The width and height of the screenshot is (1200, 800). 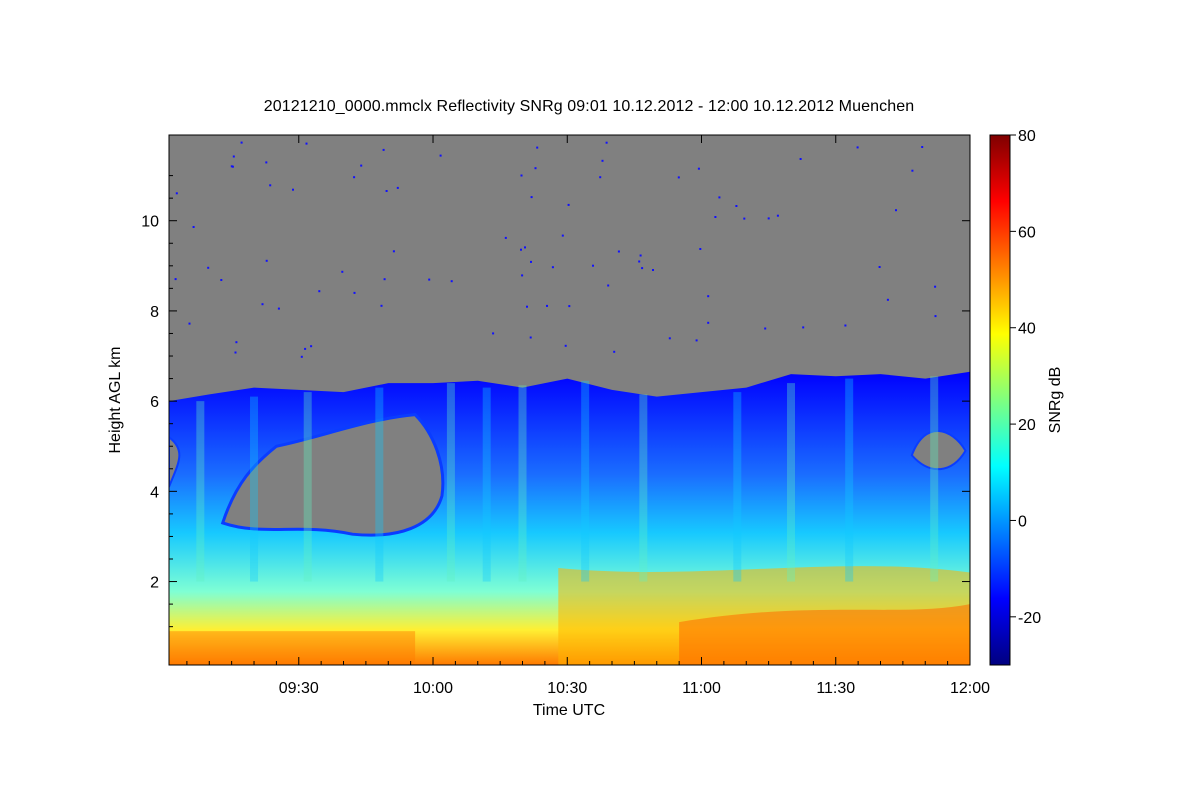 I want to click on y-tick-label: 2, so click(x=154, y=583).